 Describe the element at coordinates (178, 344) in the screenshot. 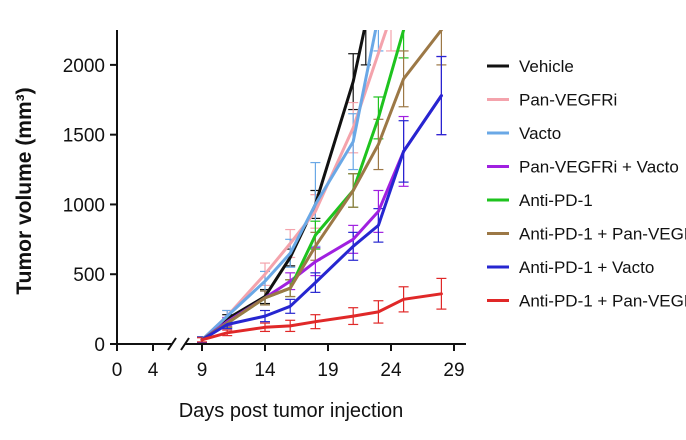

I see `axis-break-mark` at that location.